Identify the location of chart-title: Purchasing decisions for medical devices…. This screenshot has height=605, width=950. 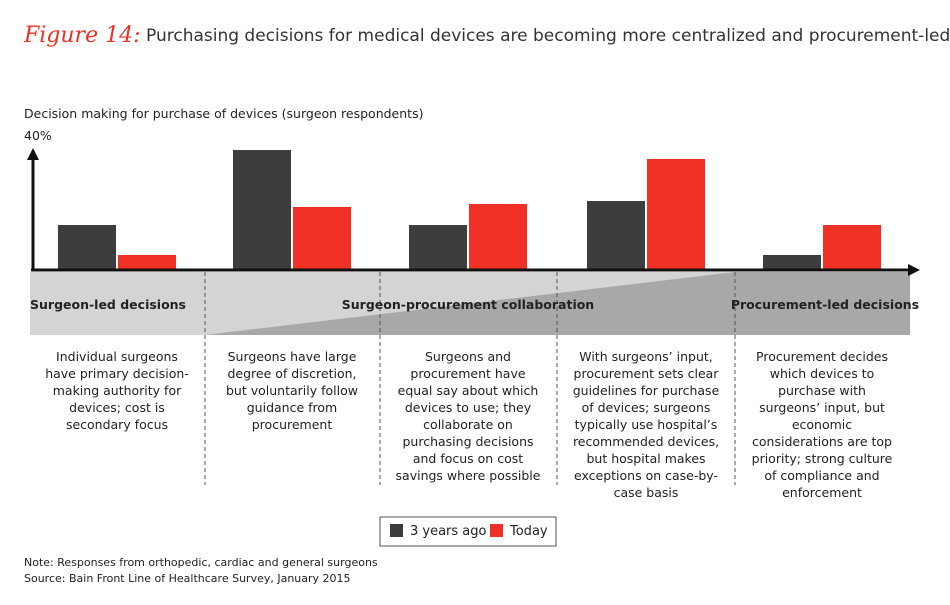
(548, 36).